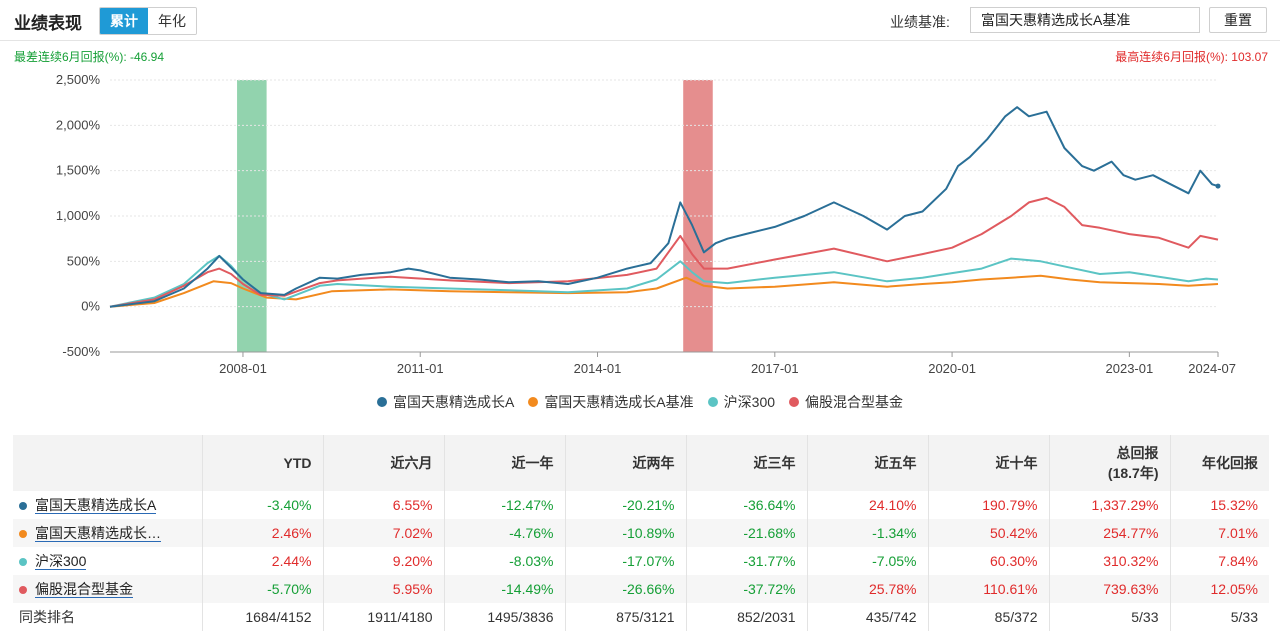  I want to click on header-1y: 近一年, so click(505, 463).